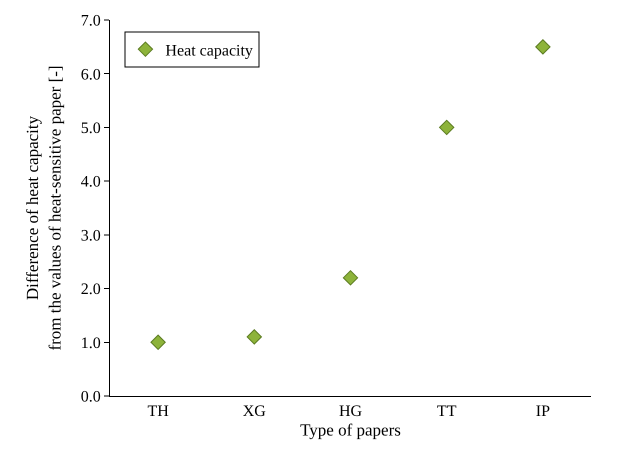 The height and width of the screenshot is (456, 621). Describe the element at coordinates (43, 208) in the screenshot. I see `y-axis-title: Difference of heat capacity from the values of heat-sensitive paper [-]` at that location.